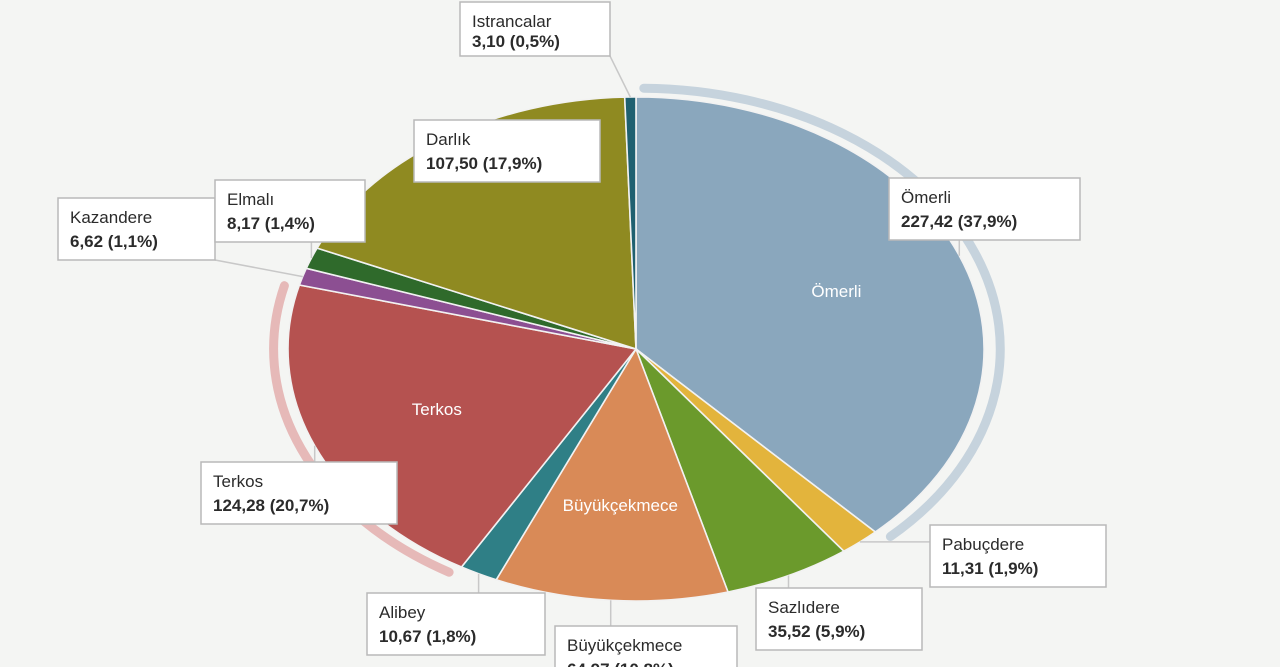  What do you see at coordinates (271, 223) in the screenshot?
I see `callout-value: 8,17 (1,4%)` at bounding box center [271, 223].